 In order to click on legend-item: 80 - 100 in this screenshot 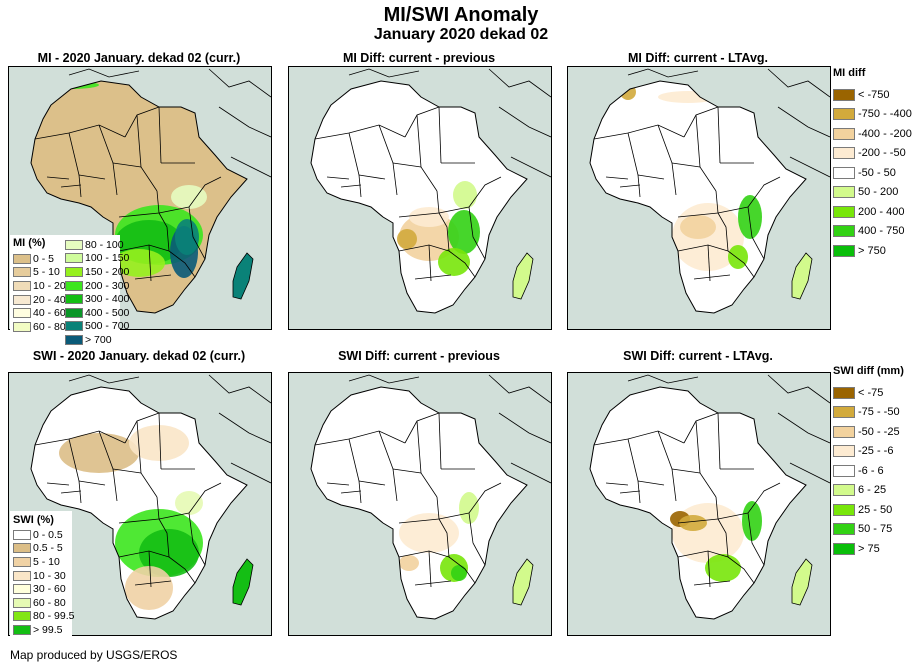, I will do `click(97, 245)`.